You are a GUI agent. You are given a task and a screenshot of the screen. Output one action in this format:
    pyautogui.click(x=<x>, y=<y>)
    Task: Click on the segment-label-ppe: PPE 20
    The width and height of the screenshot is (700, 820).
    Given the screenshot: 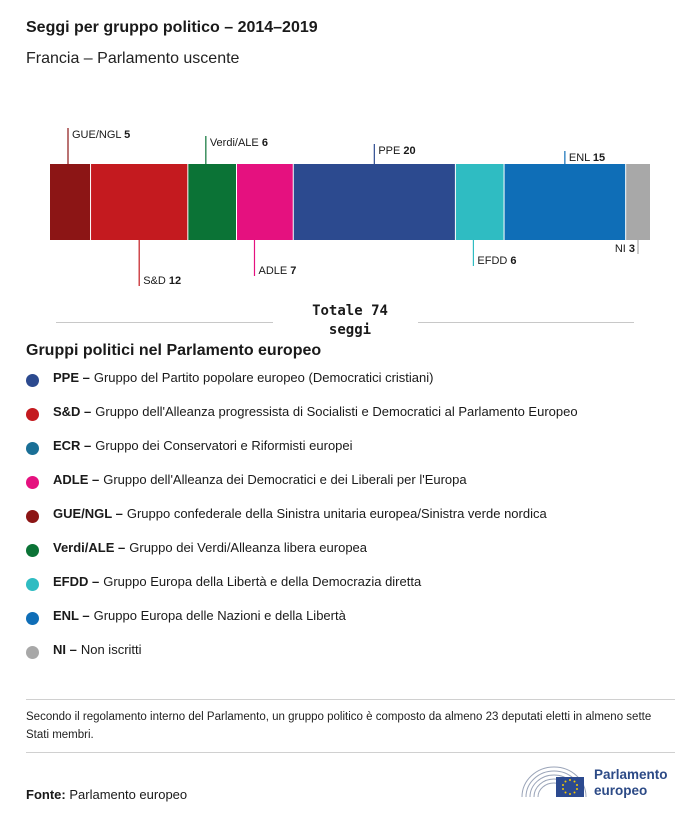 What is the action you would take?
    pyautogui.click(x=396, y=151)
    